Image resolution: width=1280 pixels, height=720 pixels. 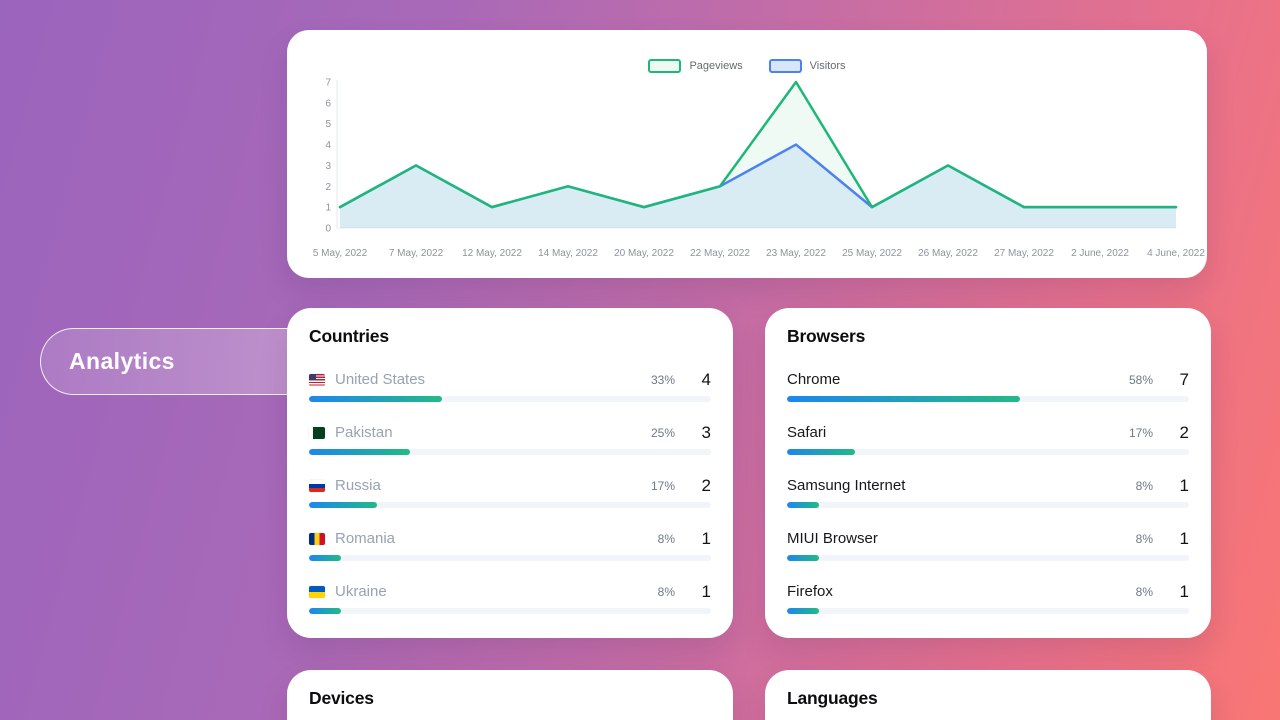 What do you see at coordinates (328, 103) in the screenshot?
I see `y-tick-label: 6` at bounding box center [328, 103].